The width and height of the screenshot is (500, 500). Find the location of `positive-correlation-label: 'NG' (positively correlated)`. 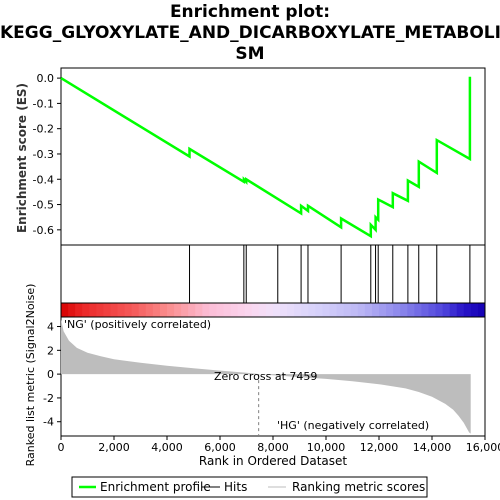

positive-correlation-label: 'NG' (positively correlated) is located at coordinates (137, 324).